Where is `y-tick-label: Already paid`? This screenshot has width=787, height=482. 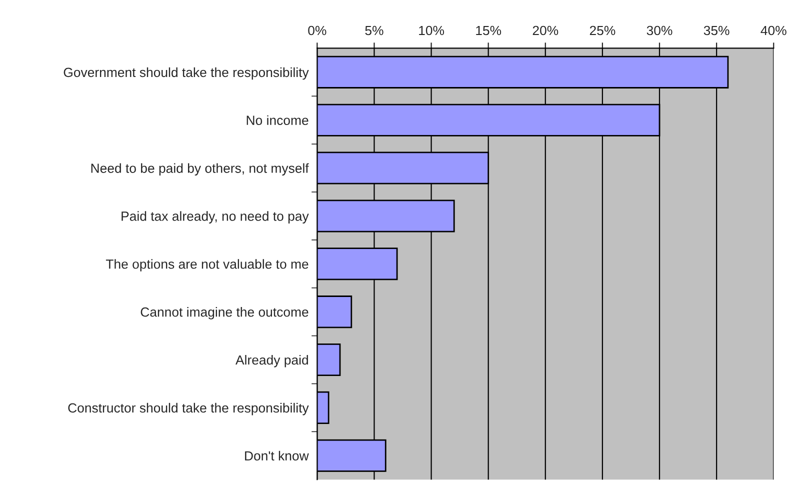 y-tick-label: Already paid is located at coordinates (272, 361).